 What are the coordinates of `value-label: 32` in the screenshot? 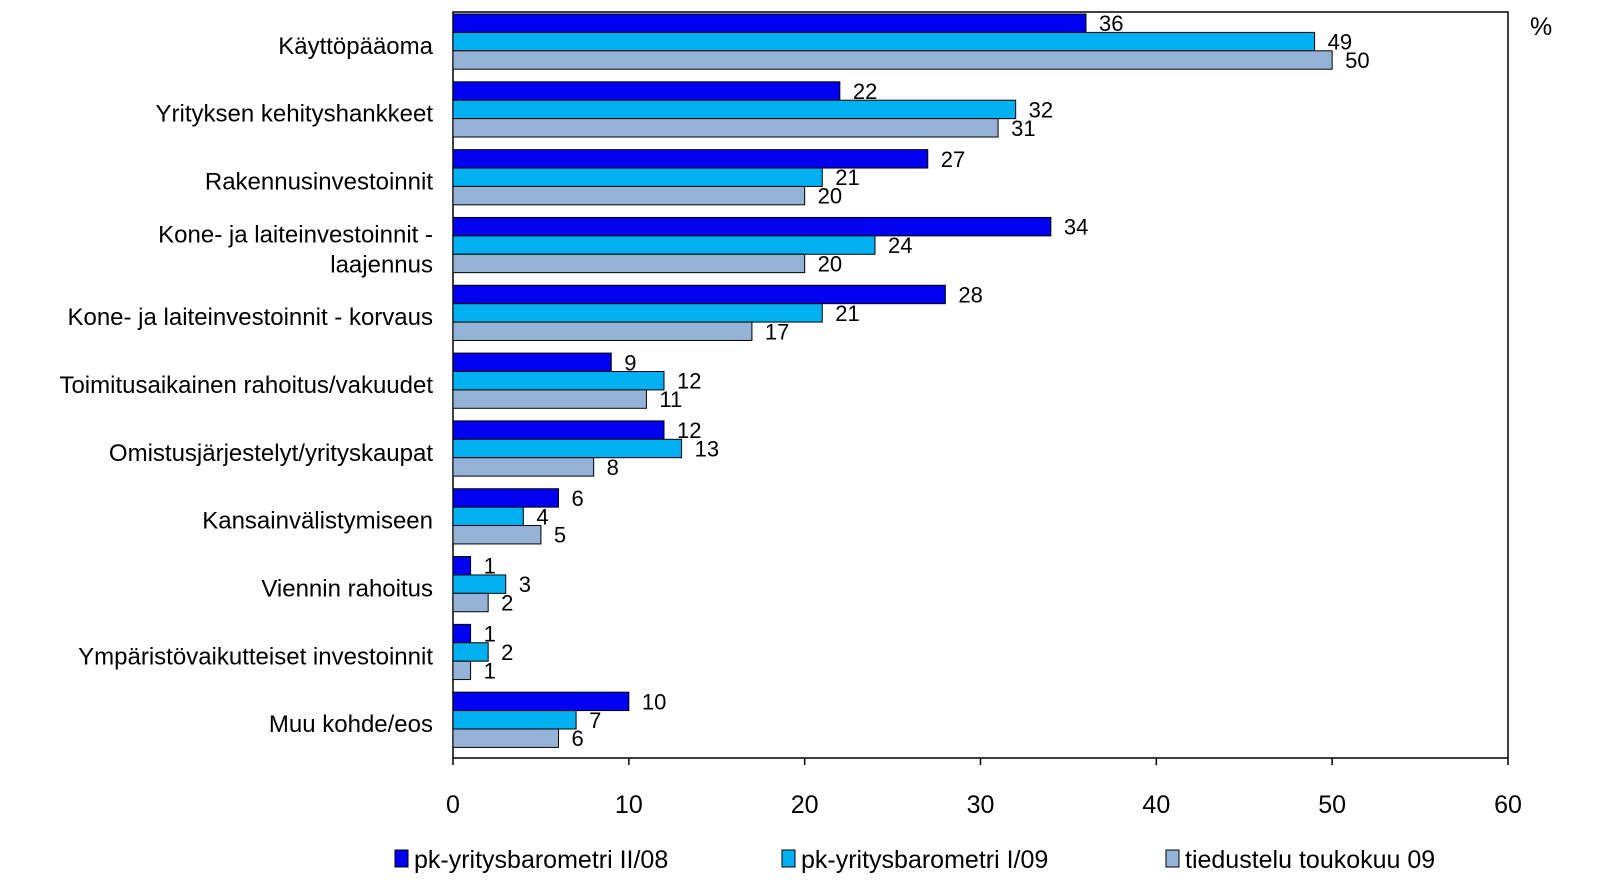 It's located at (1041, 109).